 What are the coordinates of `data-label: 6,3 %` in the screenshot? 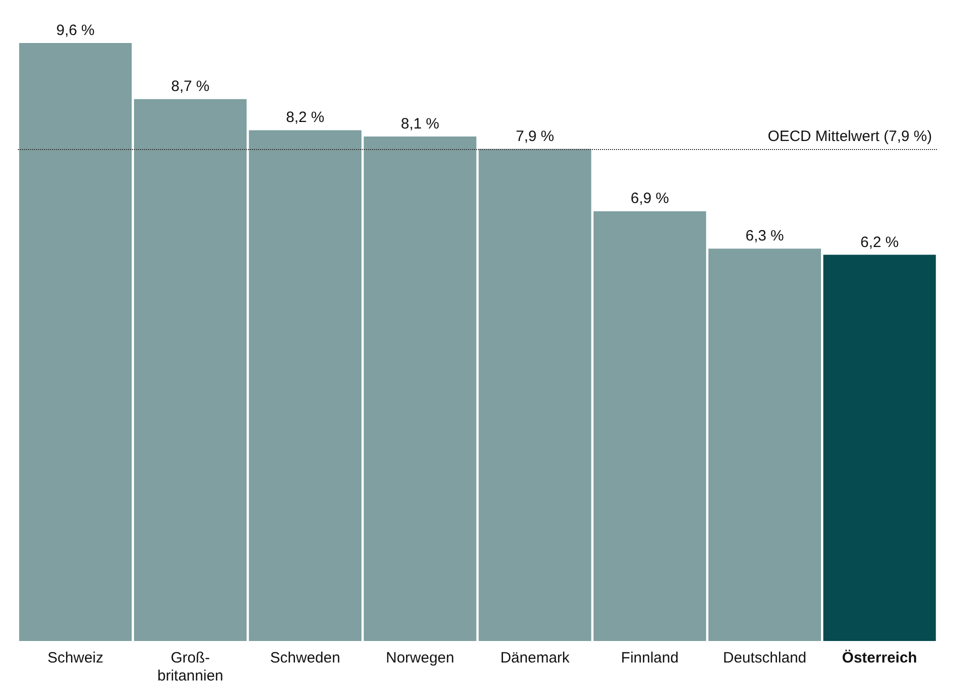 It's located at (765, 236).